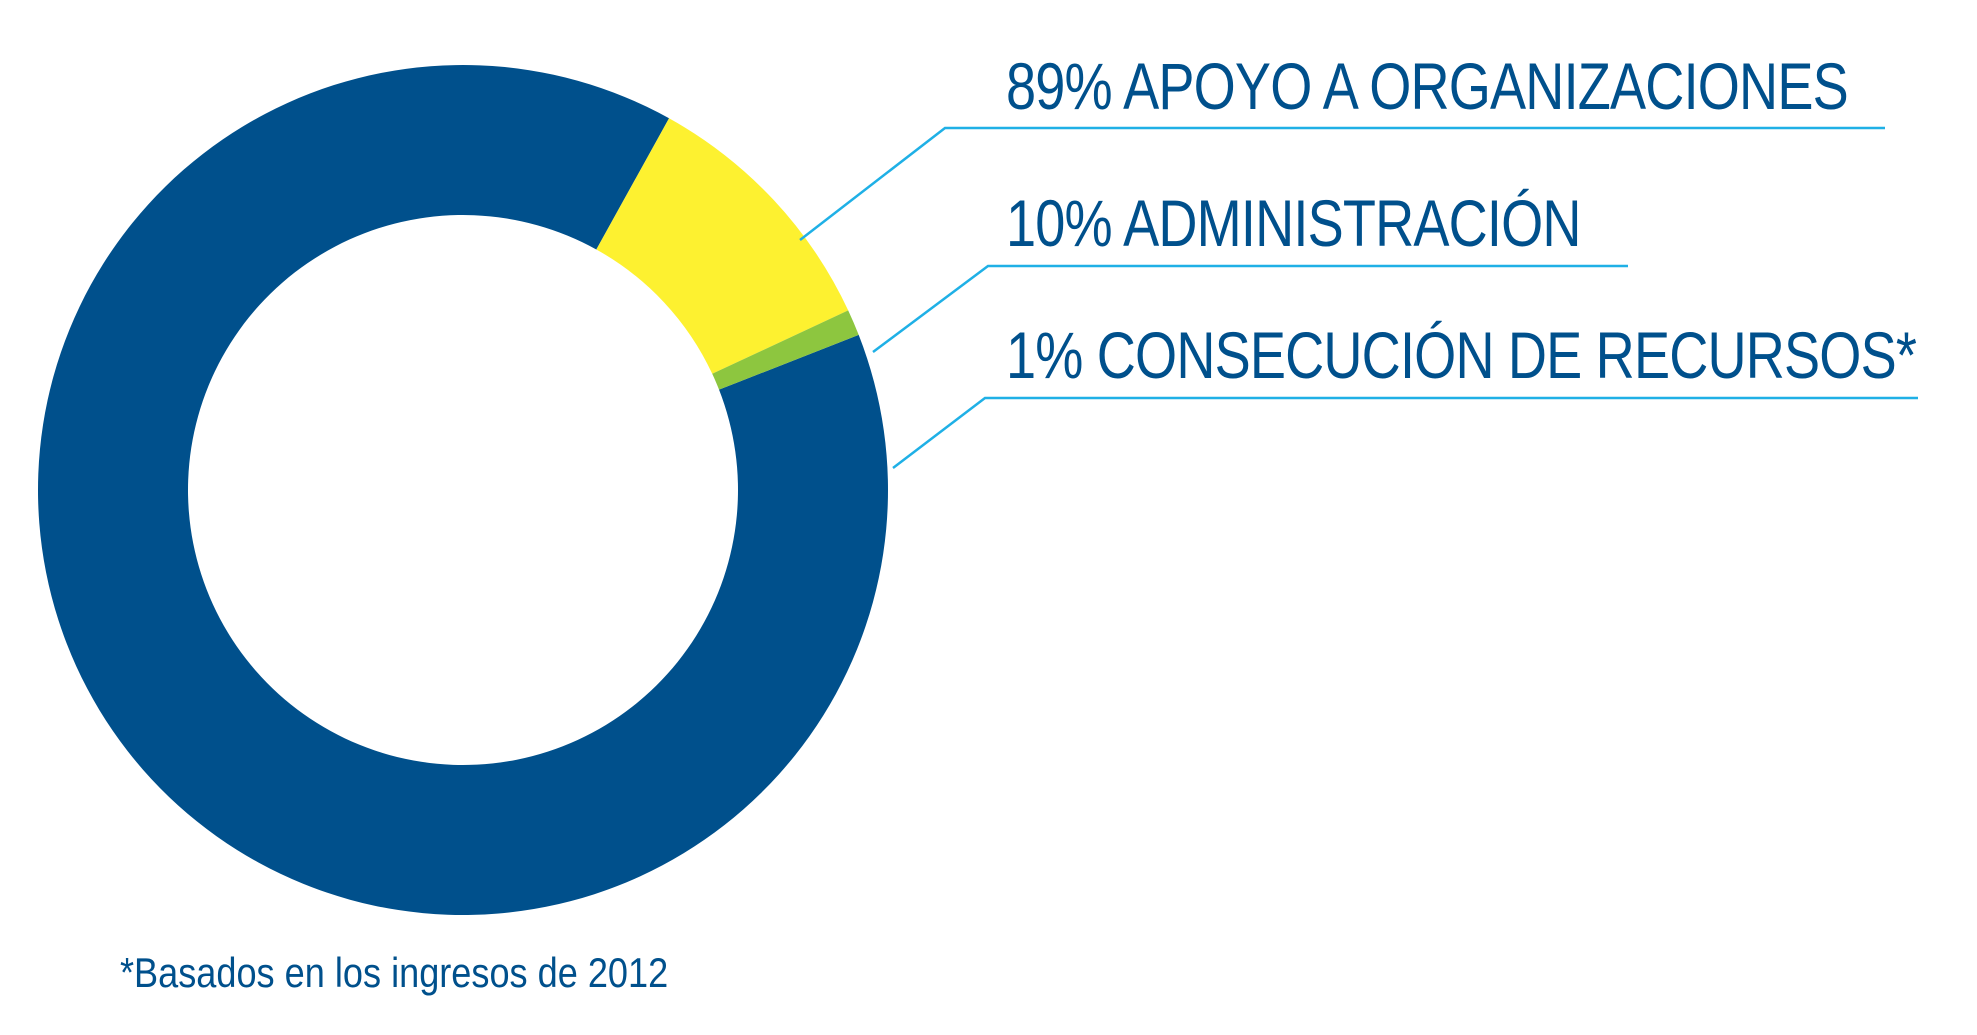 This screenshot has width=1977, height=1035. I want to click on slice-administracion, so click(722, 246).